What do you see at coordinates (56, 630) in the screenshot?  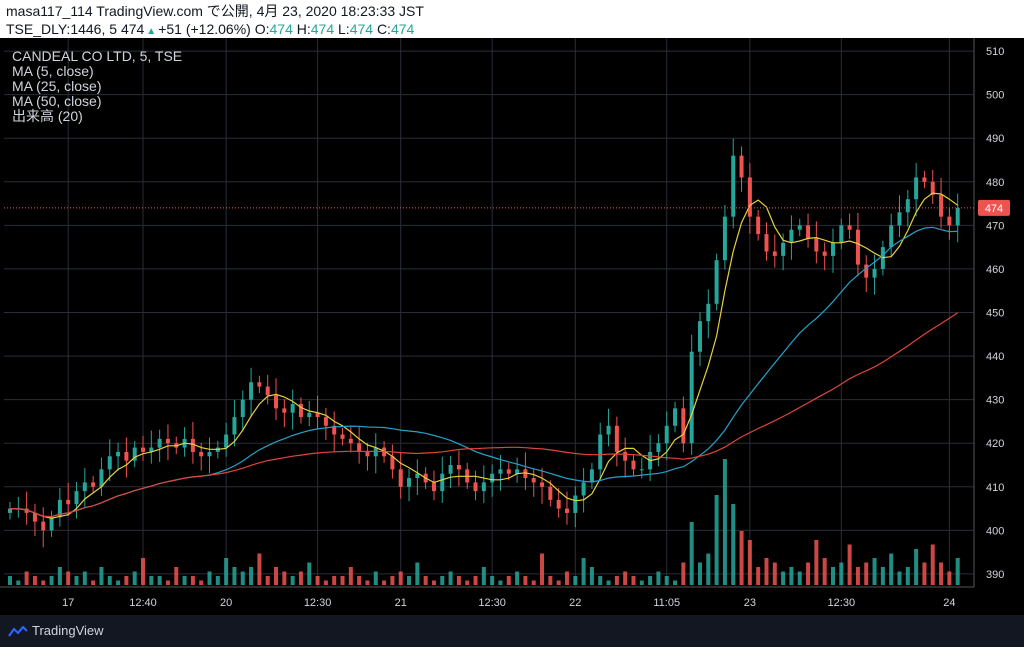 I see `tradingview-brand: TradingView` at bounding box center [56, 630].